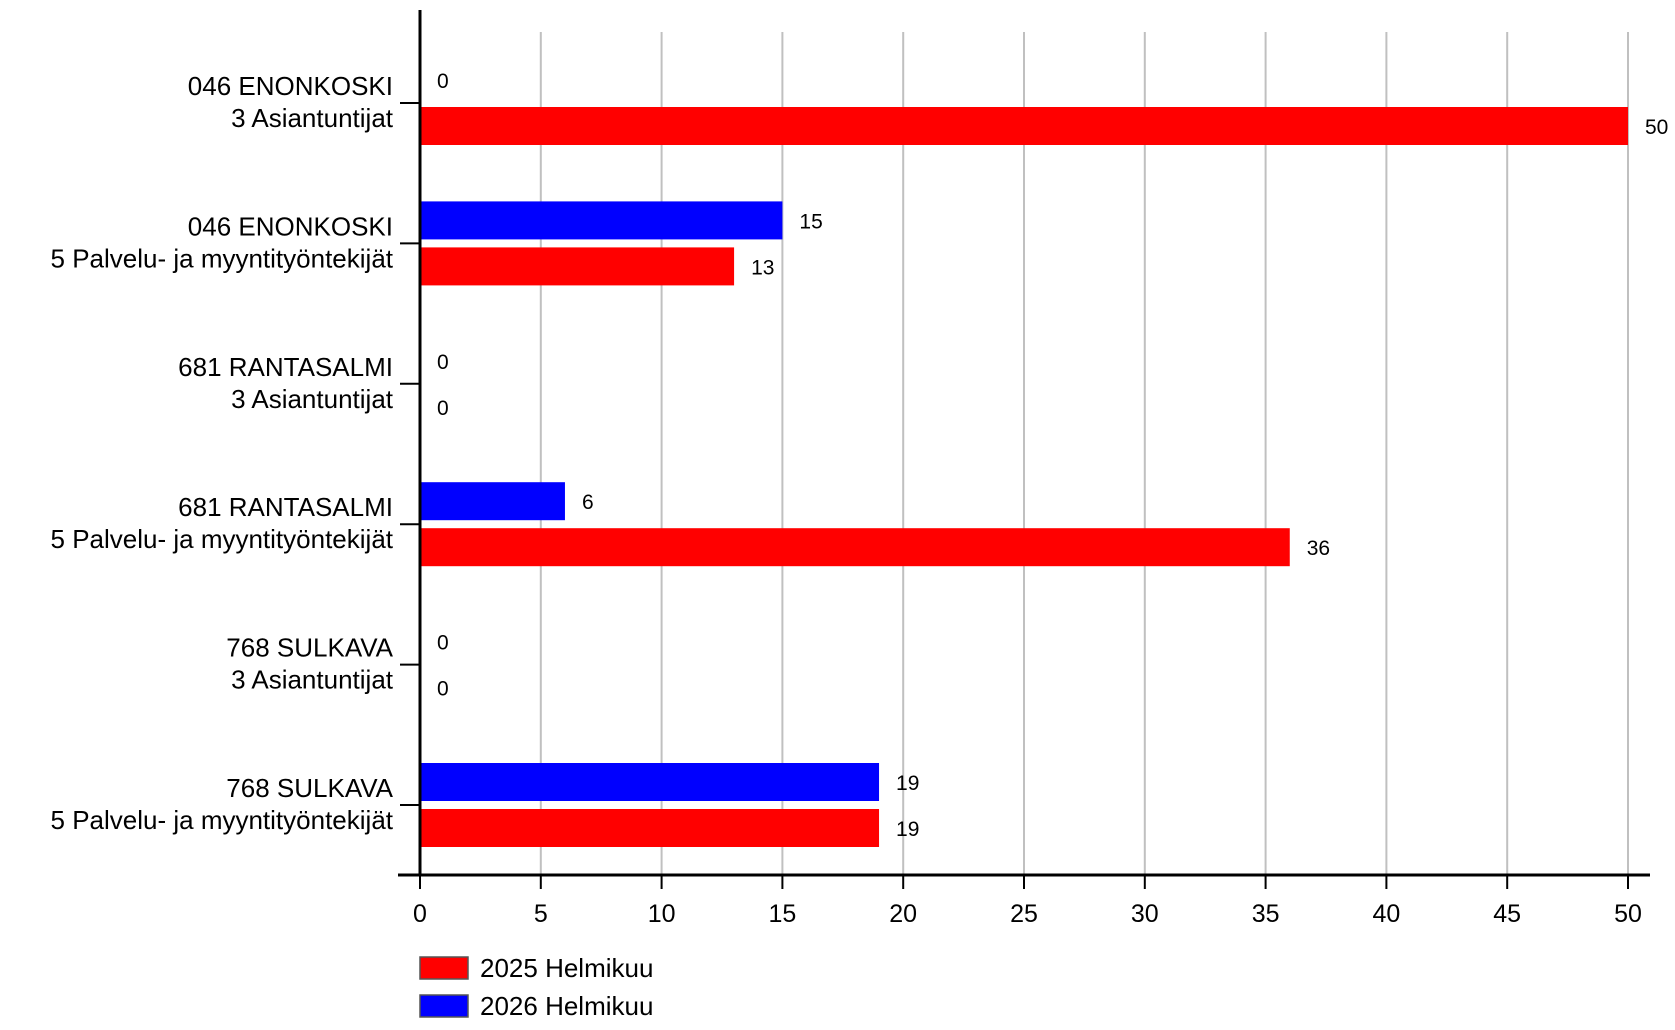 This screenshot has height=1030, width=1675. Describe the element at coordinates (443, 643) in the screenshot. I see `value-label-0-4: 0` at that location.